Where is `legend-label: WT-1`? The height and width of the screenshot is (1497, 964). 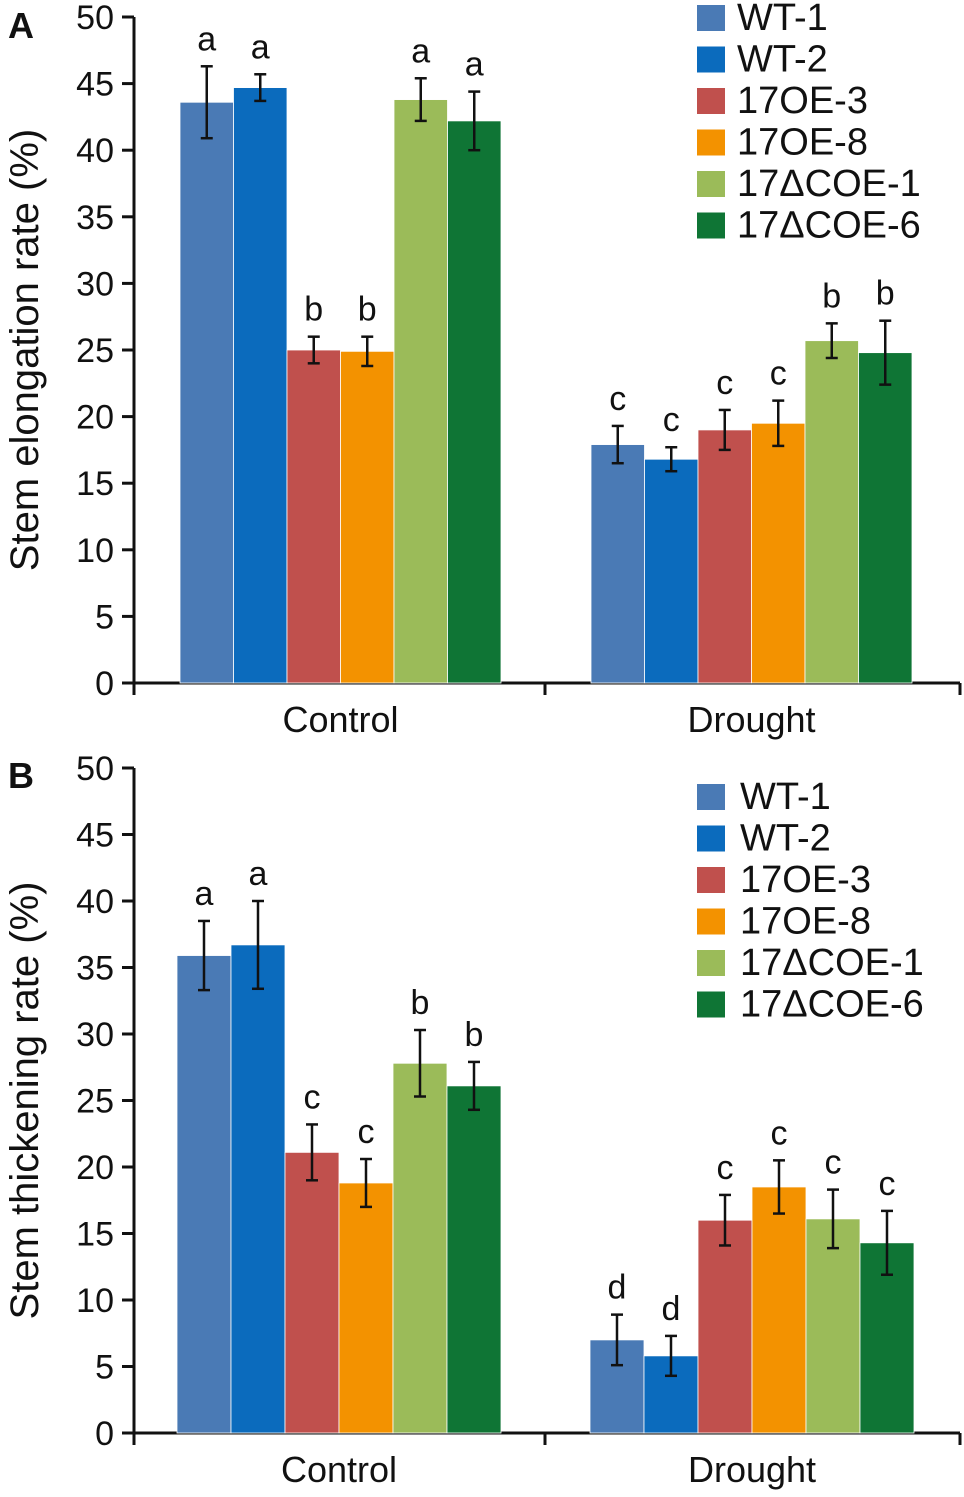
legend-label: WT-1 is located at coordinates (782, 19).